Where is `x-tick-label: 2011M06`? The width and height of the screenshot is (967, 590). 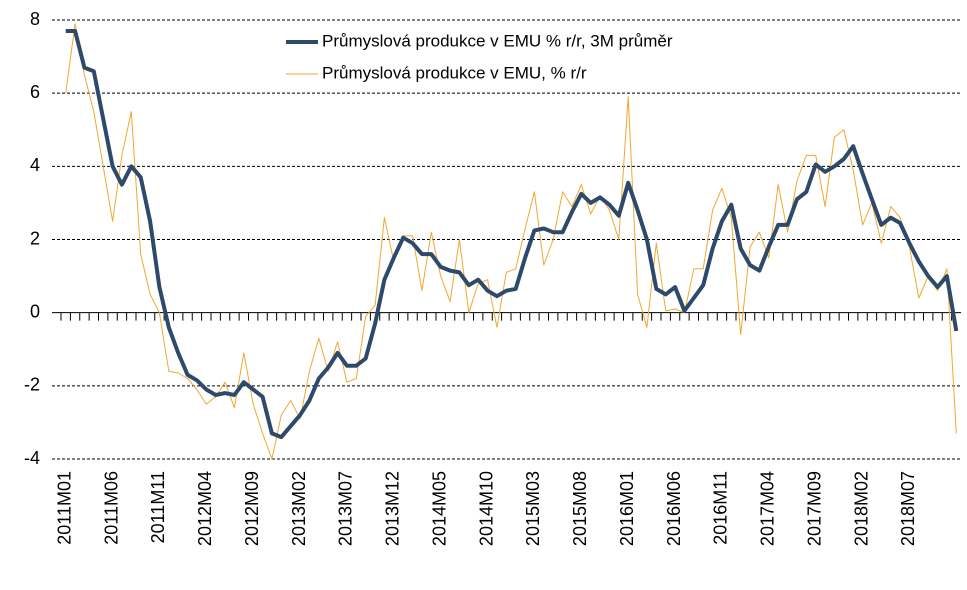
x-tick-label: 2011M06 is located at coordinates (111, 508).